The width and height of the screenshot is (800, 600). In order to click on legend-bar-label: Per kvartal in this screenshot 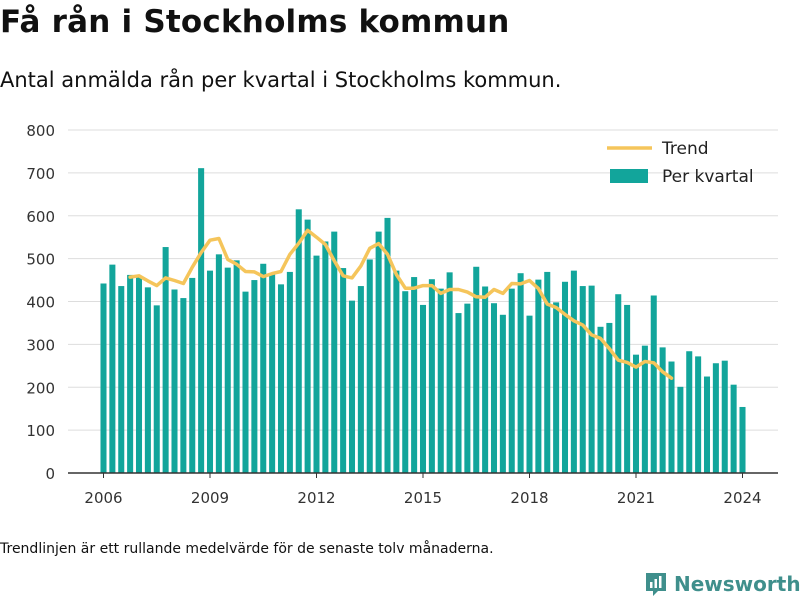, I will do `click(708, 177)`.